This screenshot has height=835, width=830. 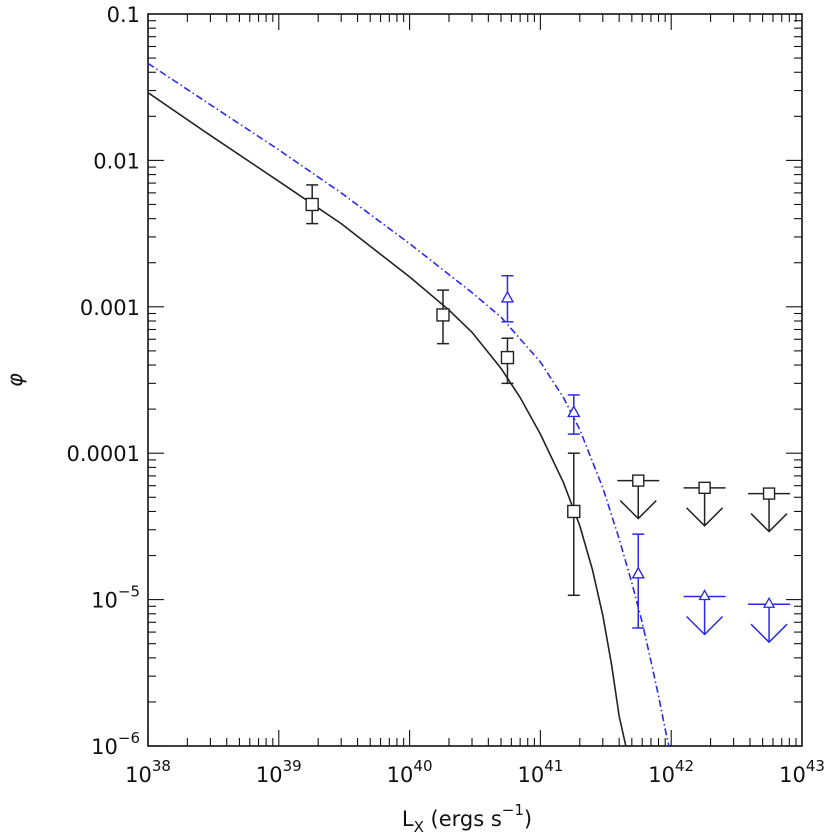 I want to click on x-tick-label: 1040, so click(x=410, y=772).